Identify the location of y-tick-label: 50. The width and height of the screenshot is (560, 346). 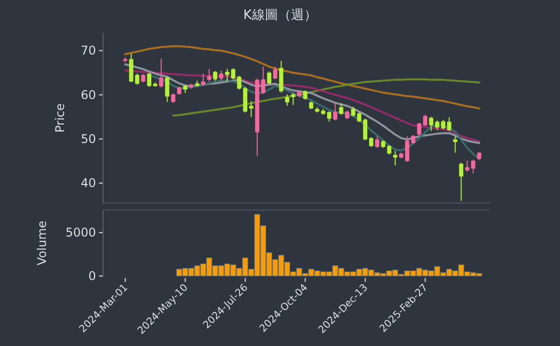
(88, 139).